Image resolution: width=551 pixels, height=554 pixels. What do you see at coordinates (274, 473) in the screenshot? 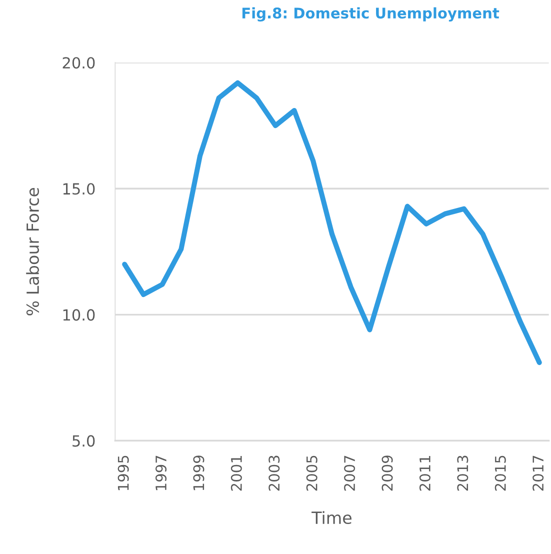
I see `x-tick-label: 2003` at bounding box center [274, 473].